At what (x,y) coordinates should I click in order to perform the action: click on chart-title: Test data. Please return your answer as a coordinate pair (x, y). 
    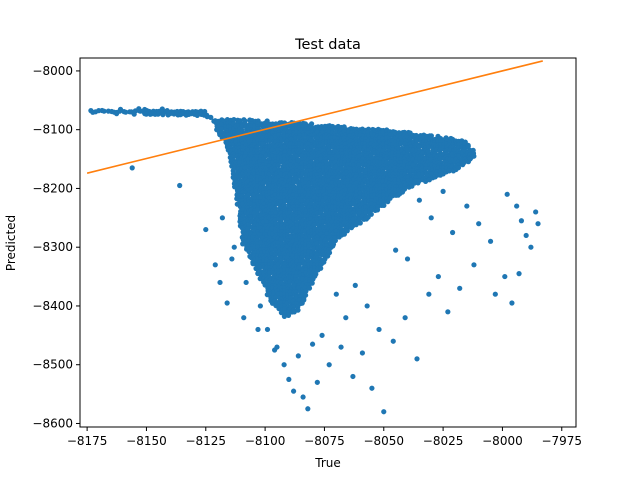
    Looking at the image, I should click on (327, 45).